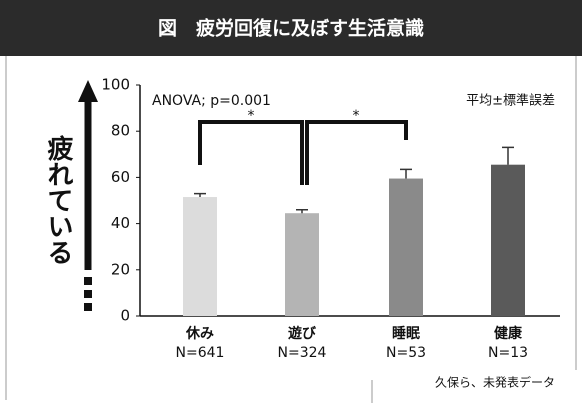 The width and height of the screenshot is (582, 403). What do you see at coordinates (508, 333) in the screenshot?
I see `x-tick-label: 健康` at bounding box center [508, 333].